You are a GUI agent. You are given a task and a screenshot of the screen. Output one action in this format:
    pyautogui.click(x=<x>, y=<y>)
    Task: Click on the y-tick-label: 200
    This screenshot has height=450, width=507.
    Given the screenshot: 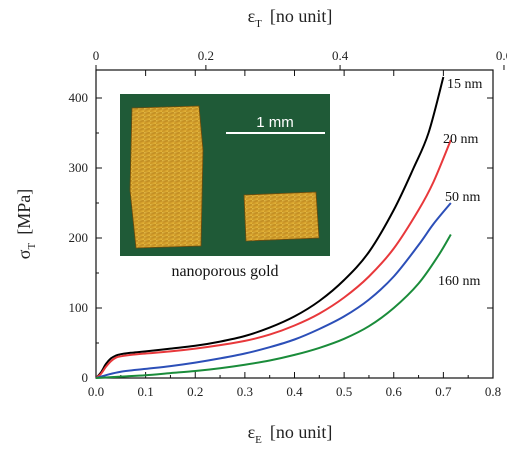 What is the action you would take?
    pyautogui.click(x=79, y=237)
    